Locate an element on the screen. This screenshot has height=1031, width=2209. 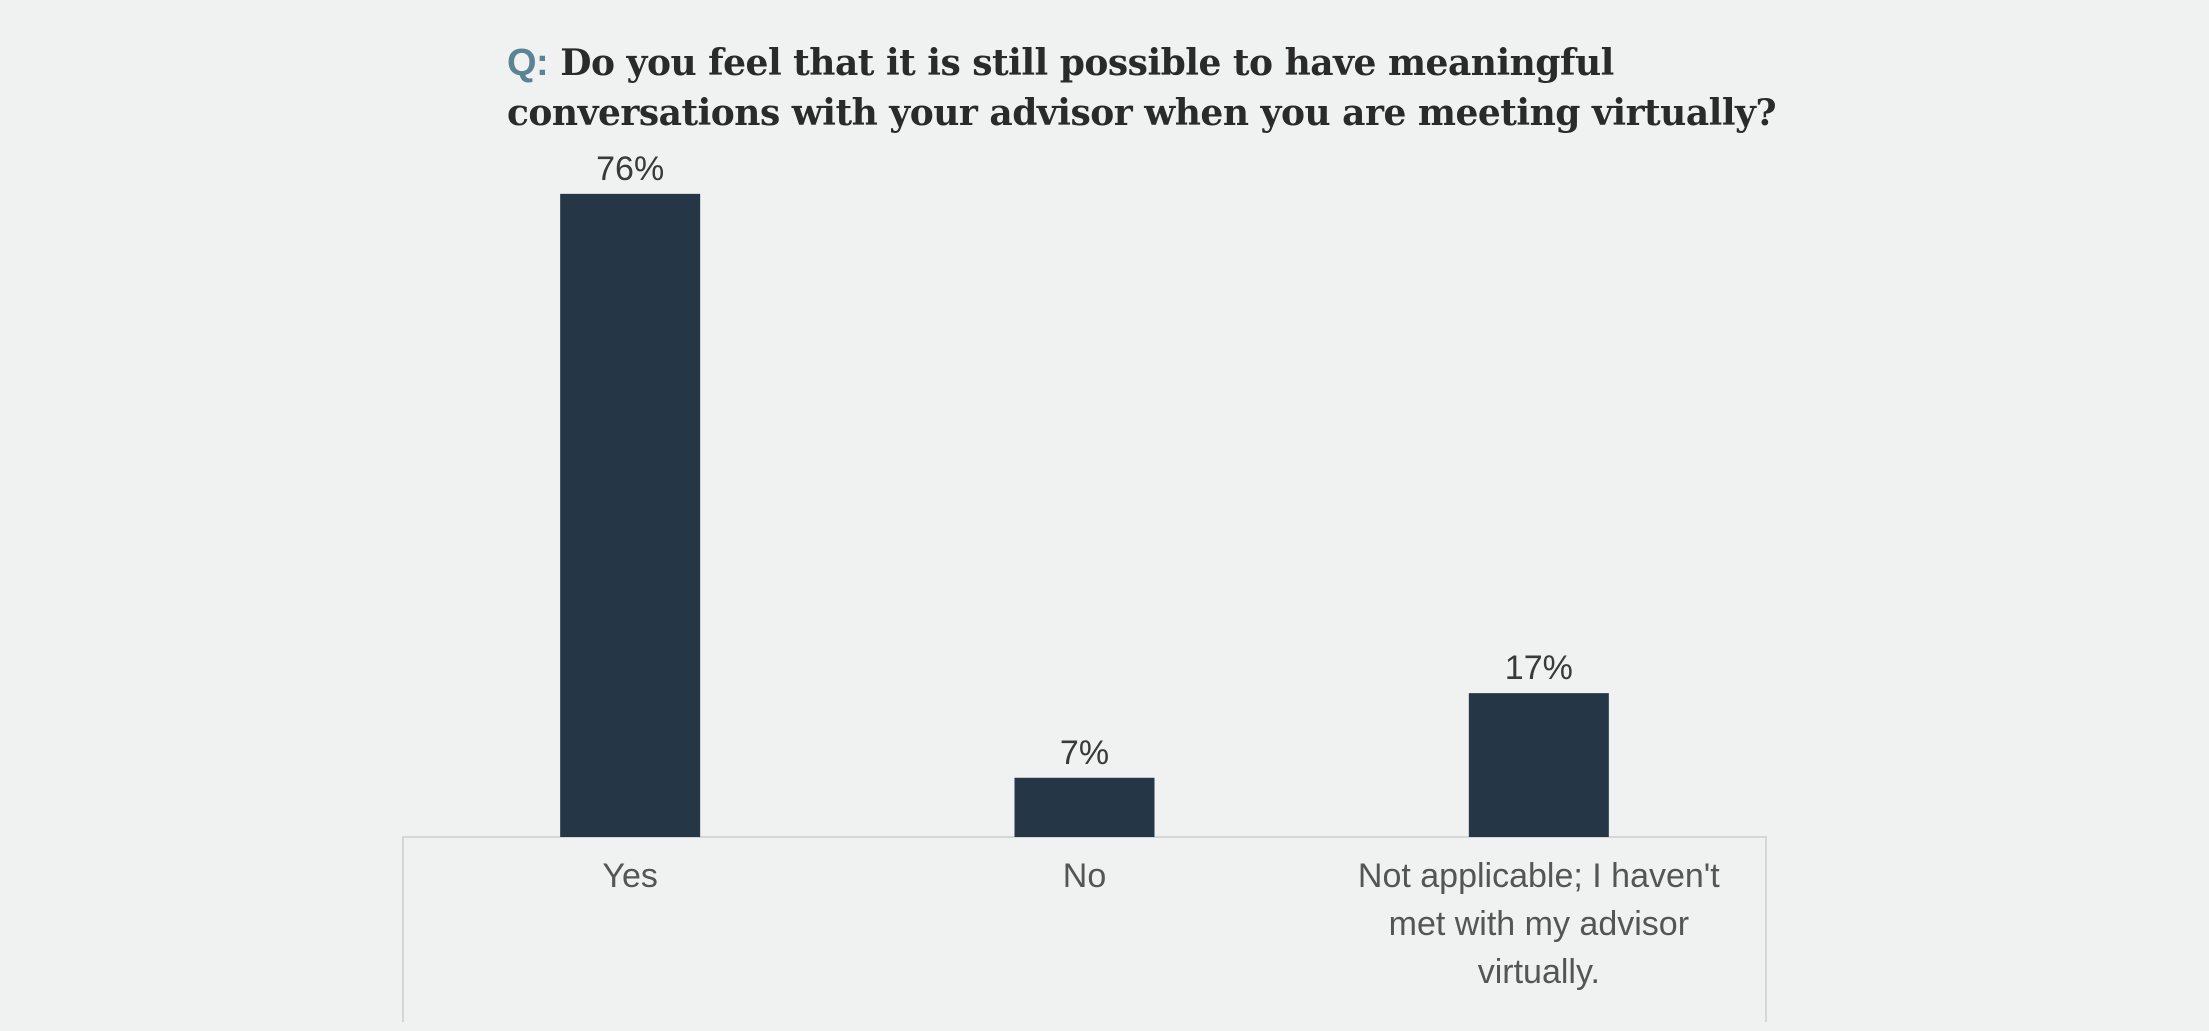
data-label-2: 7% is located at coordinates (1084, 753).